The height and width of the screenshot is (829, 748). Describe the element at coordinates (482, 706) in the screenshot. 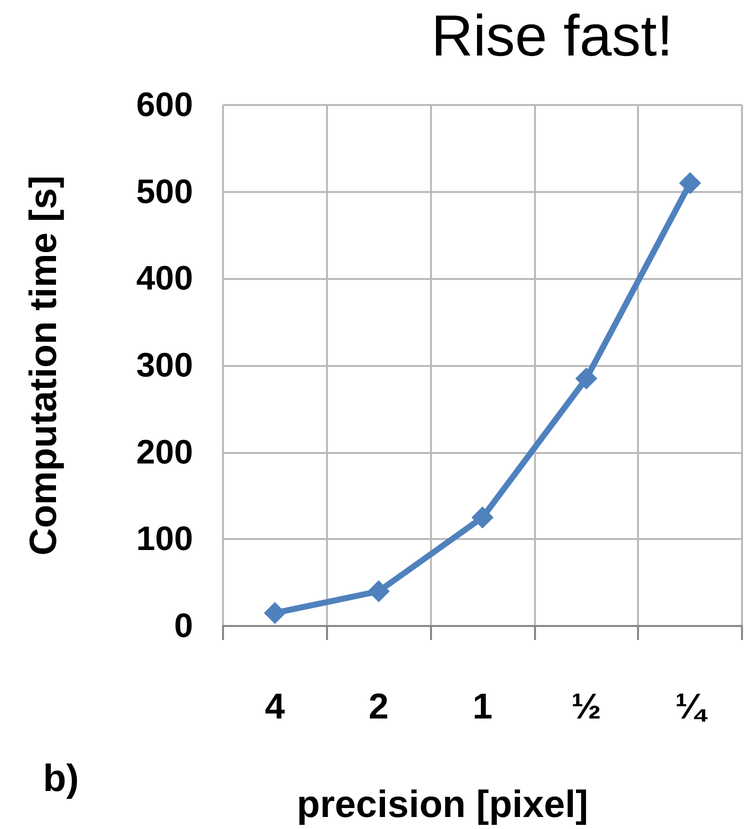

I see `x-tick-label: 1` at that location.